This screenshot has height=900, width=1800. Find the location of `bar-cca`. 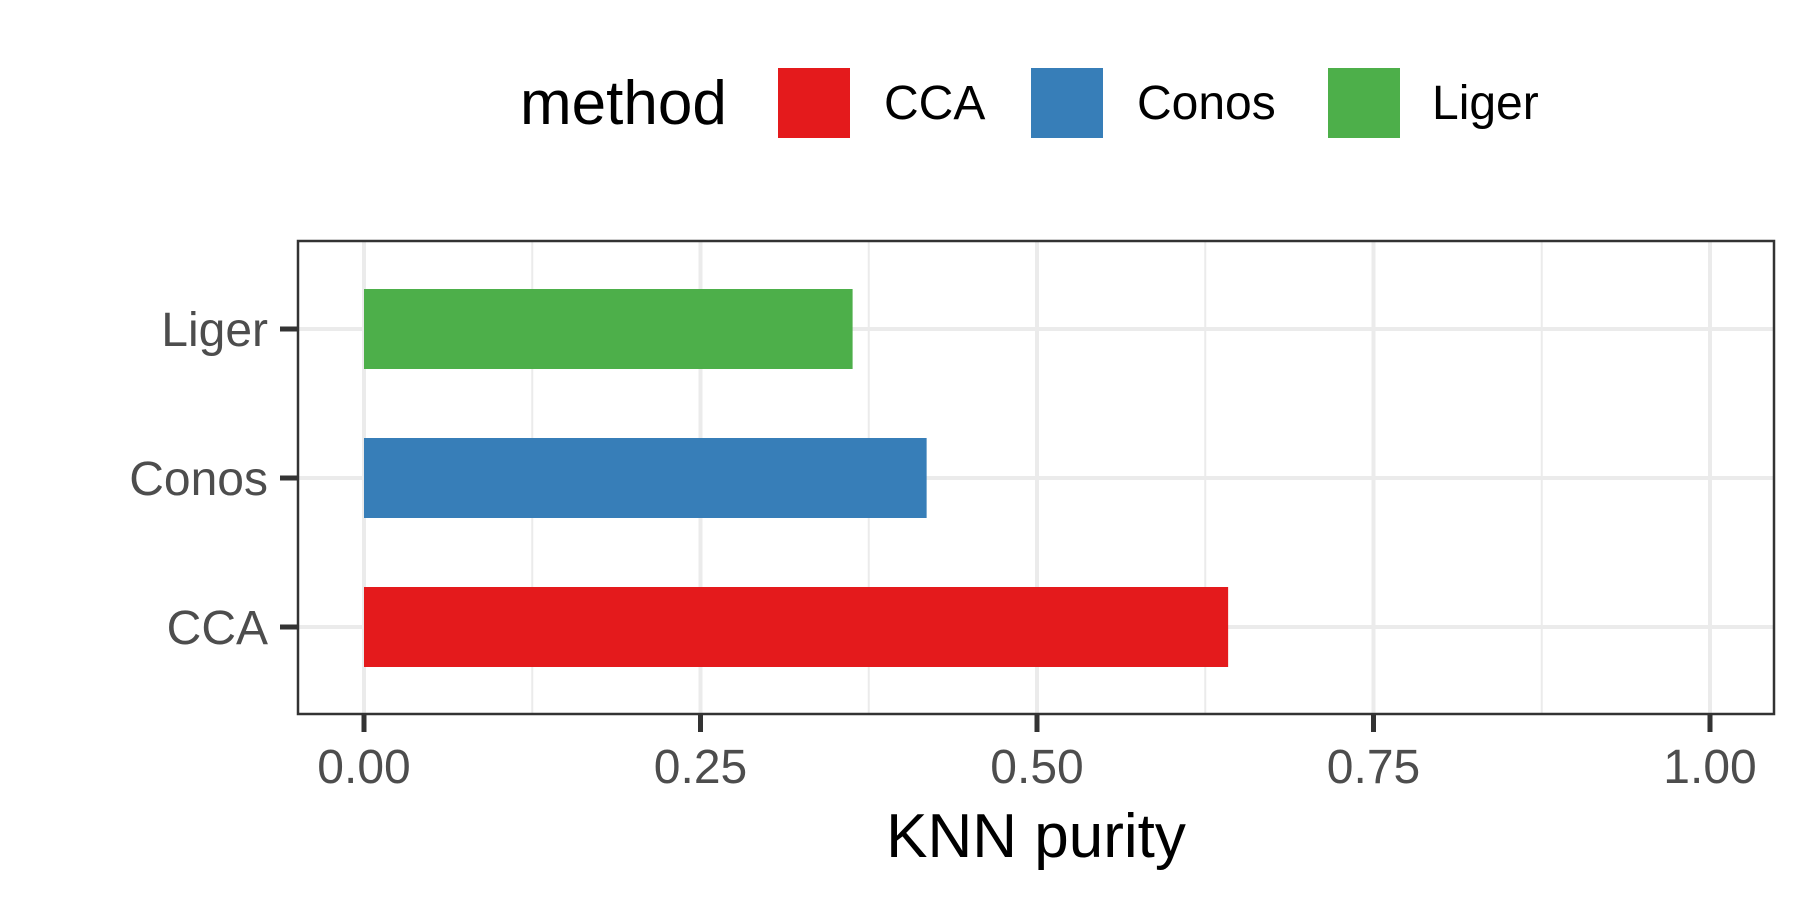

bar-cca is located at coordinates (796, 627).